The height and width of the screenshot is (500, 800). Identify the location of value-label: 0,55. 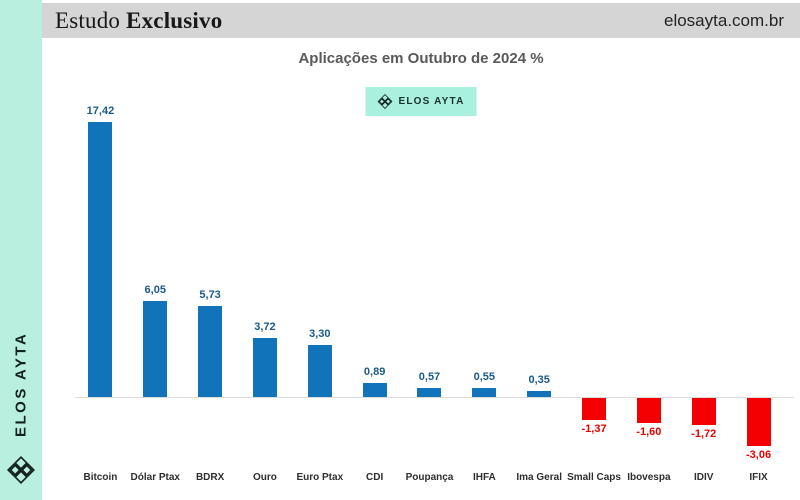
(484, 377).